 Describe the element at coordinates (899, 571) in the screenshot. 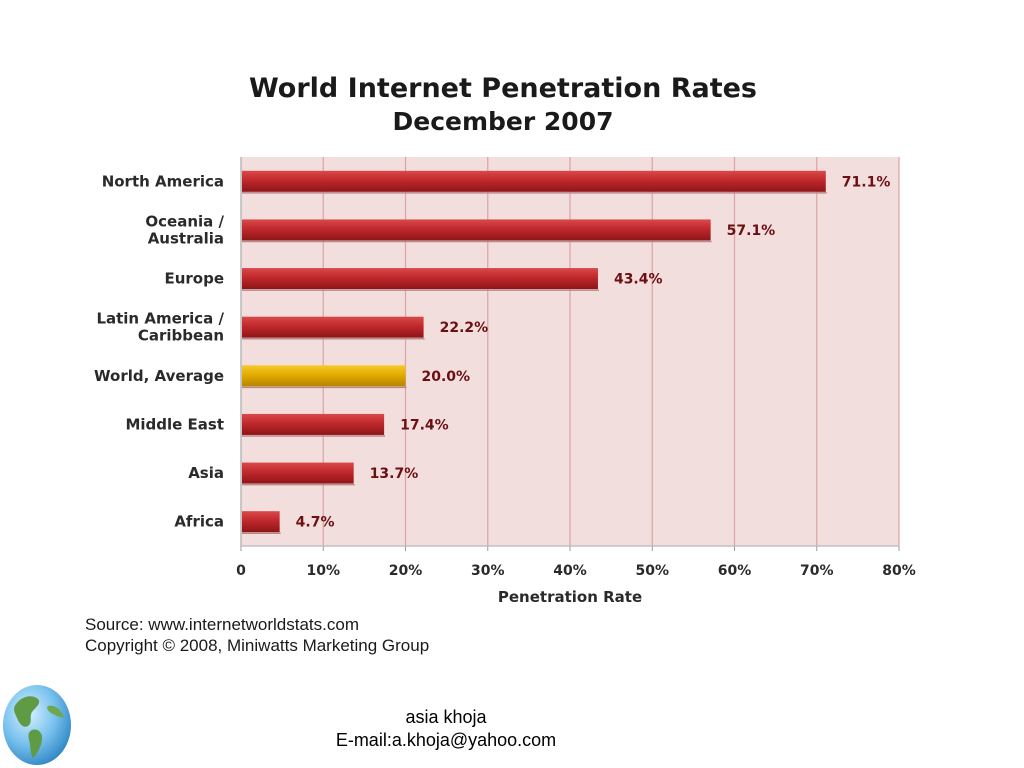

I see `x-tick-label: 80%` at that location.